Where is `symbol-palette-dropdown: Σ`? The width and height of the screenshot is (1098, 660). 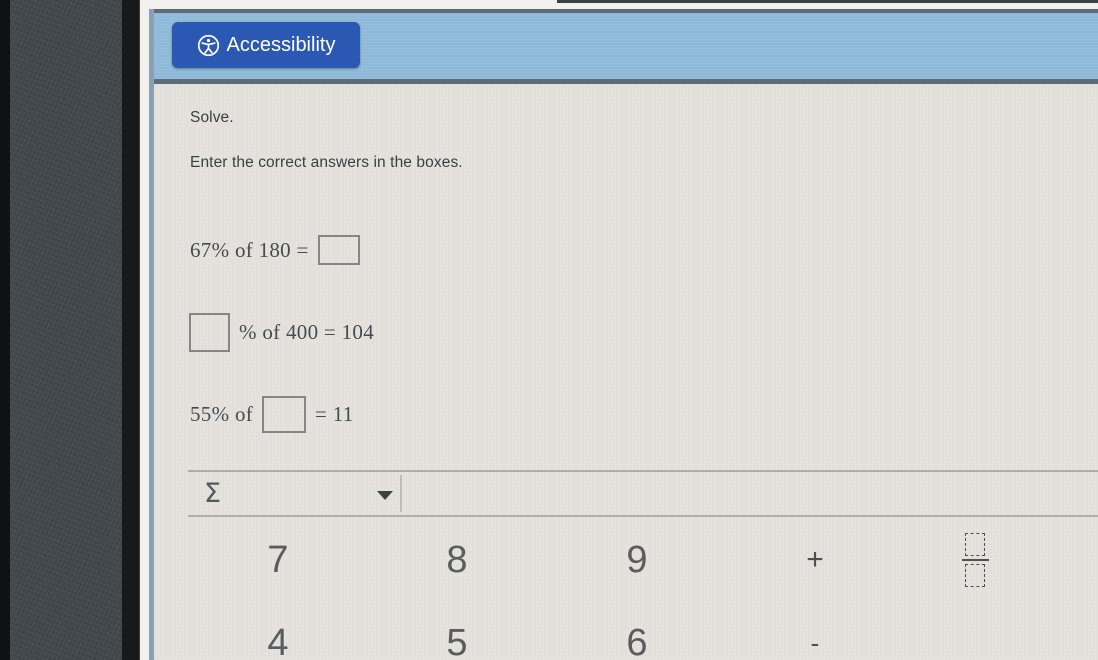 symbol-palette-dropdown: Σ is located at coordinates (294, 493).